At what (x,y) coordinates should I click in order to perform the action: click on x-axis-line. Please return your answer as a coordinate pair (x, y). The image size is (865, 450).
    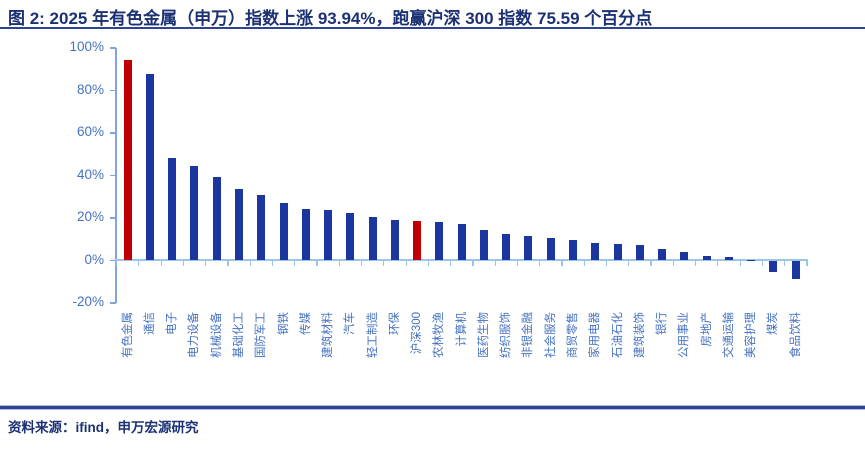
    Looking at the image, I should click on (461, 260).